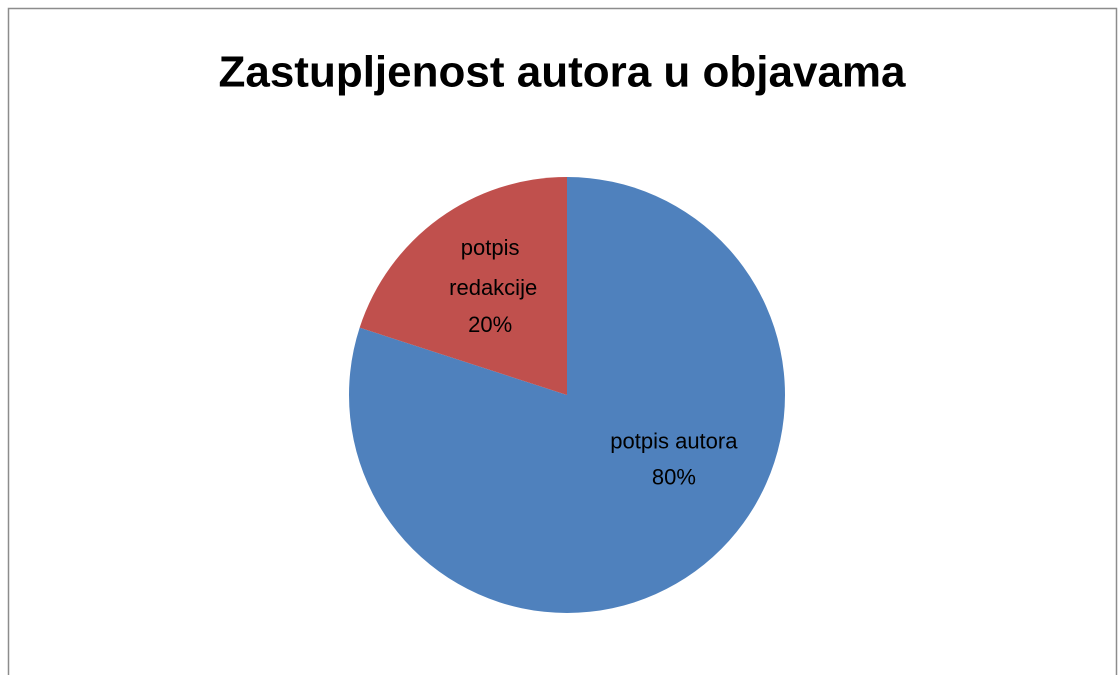 The width and height of the screenshot is (1119, 675). Describe the element at coordinates (674, 441) in the screenshot. I see `slice-label: potpis autora` at that location.